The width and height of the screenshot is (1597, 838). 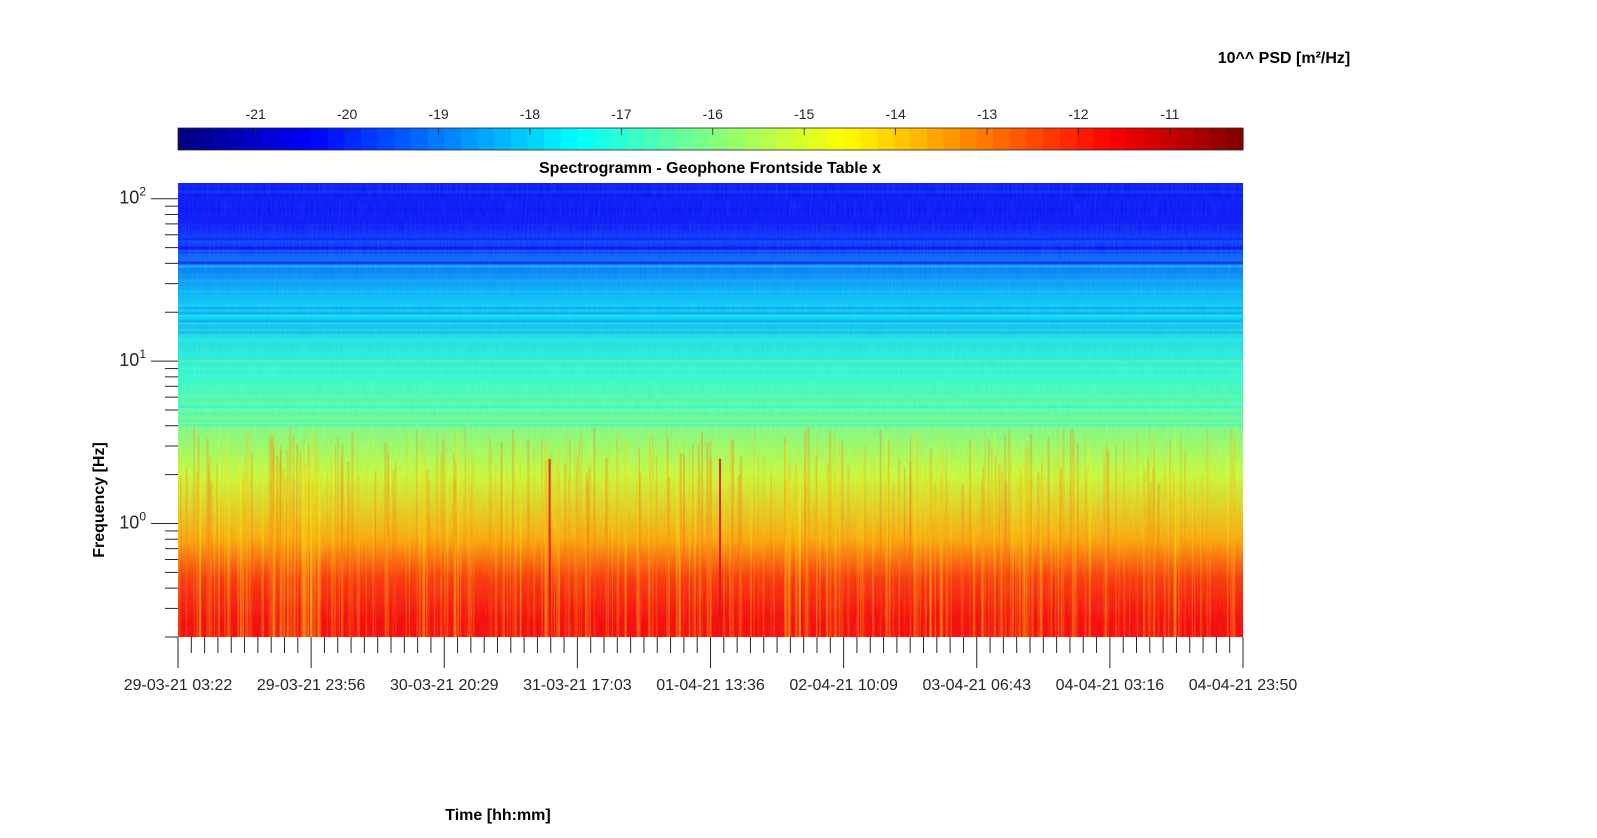 What do you see at coordinates (710, 685) in the screenshot?
I see `x-tick-label: 01-04-21 13:36` at bounding box center [710, 685].